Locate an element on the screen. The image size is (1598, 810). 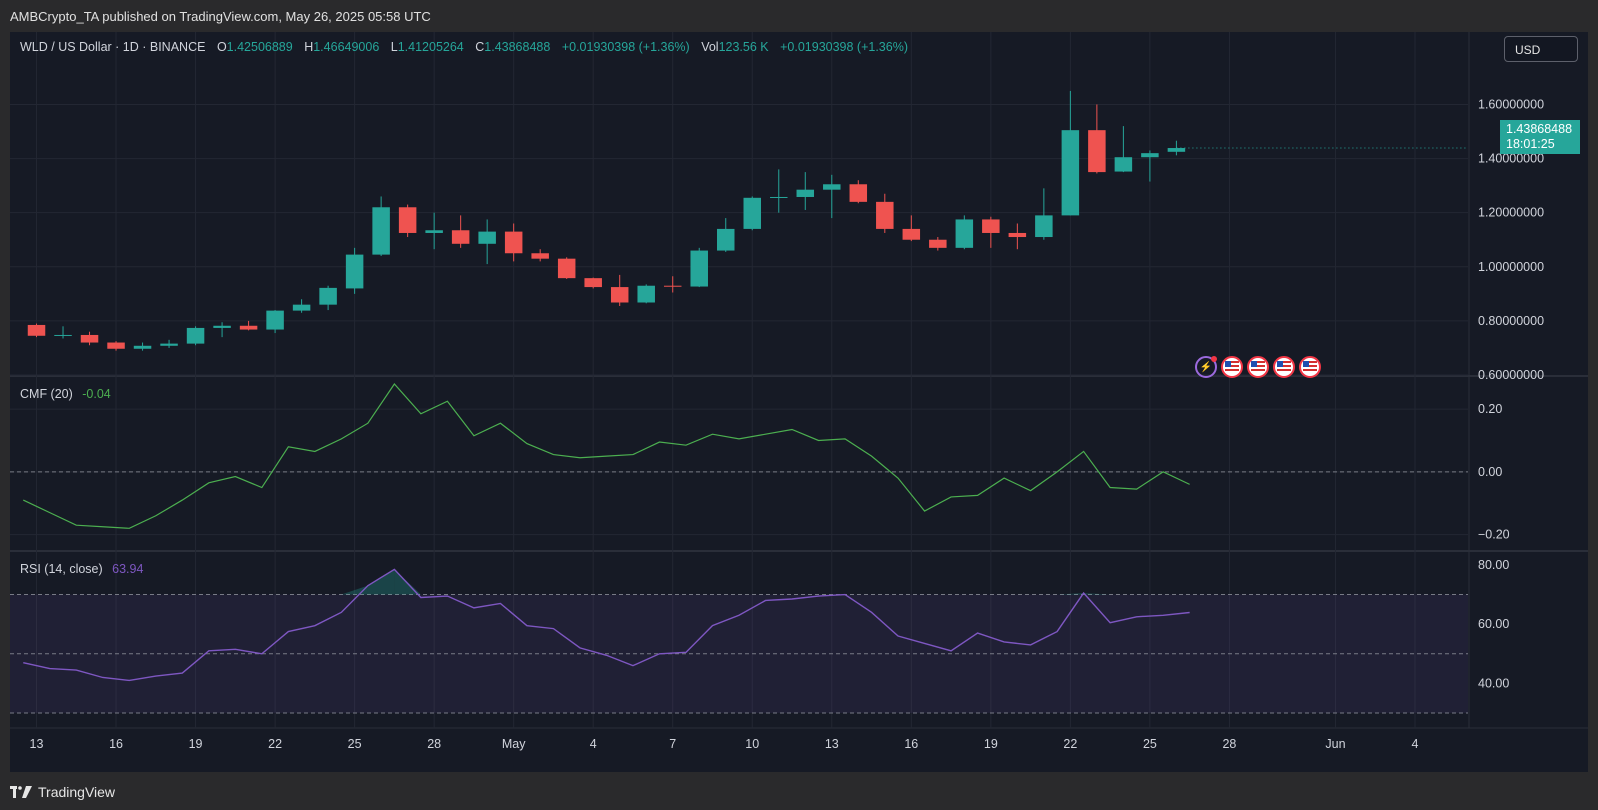
tradingview-footer: TradingView is located at coordinates (62, 792).